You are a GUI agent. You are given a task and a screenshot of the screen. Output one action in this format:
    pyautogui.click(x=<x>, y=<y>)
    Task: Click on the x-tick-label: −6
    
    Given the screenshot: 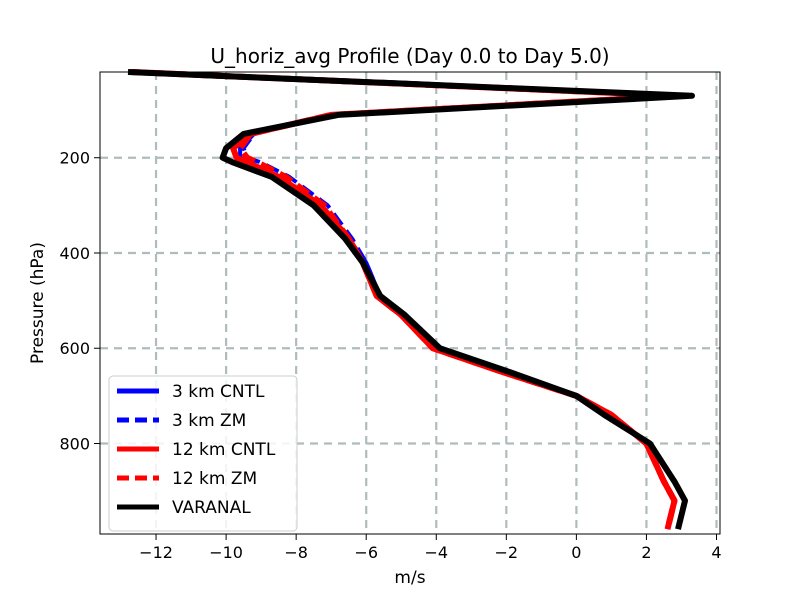 What is the action you would take?
    pyautogui.click(x=366, y=552)
    